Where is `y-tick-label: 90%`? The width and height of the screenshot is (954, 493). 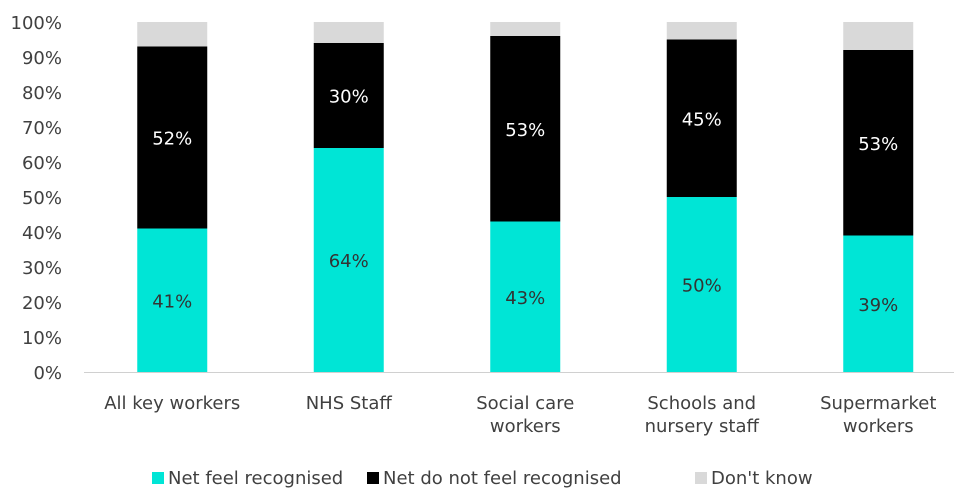 y-tick-label: 90% is located at coordinates (42, 58).